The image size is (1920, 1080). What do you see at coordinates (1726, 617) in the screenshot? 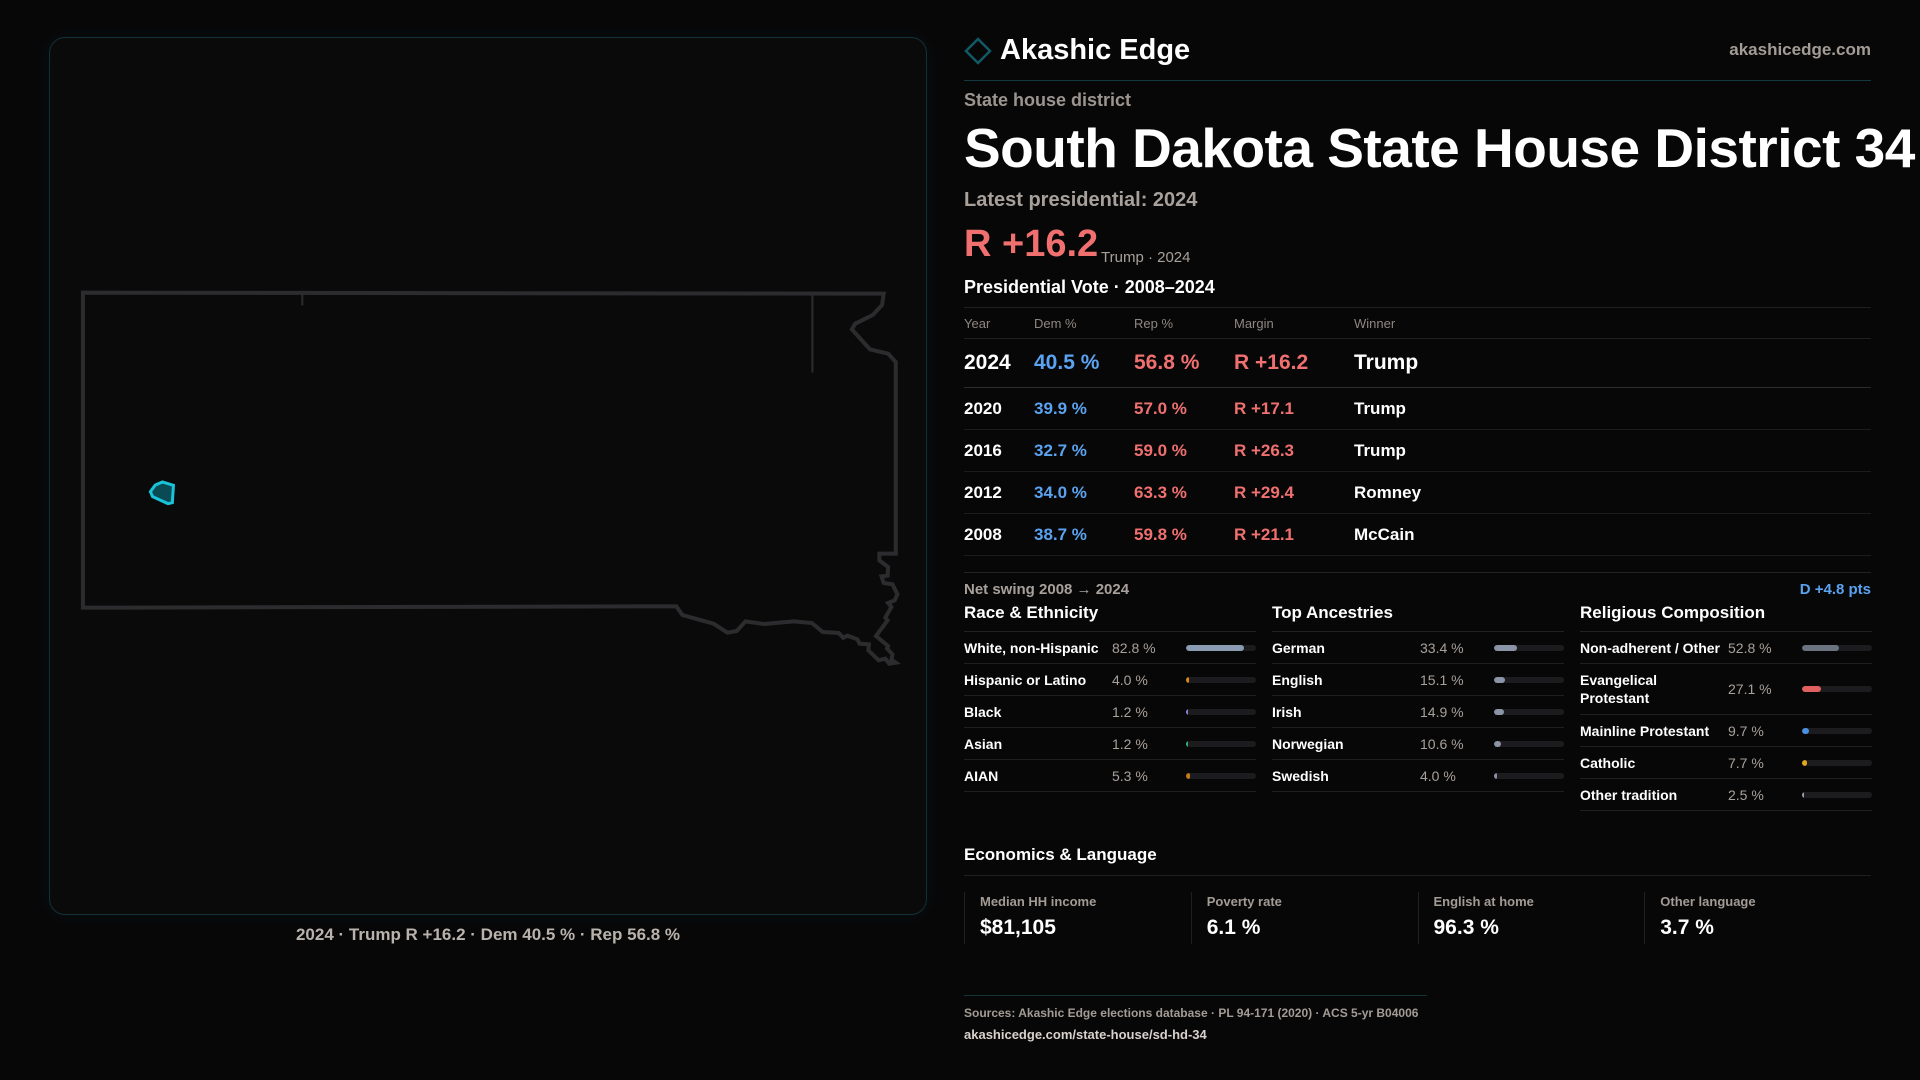
I see `religion-title: Religious Composition` at bounding box center [1726, 617].